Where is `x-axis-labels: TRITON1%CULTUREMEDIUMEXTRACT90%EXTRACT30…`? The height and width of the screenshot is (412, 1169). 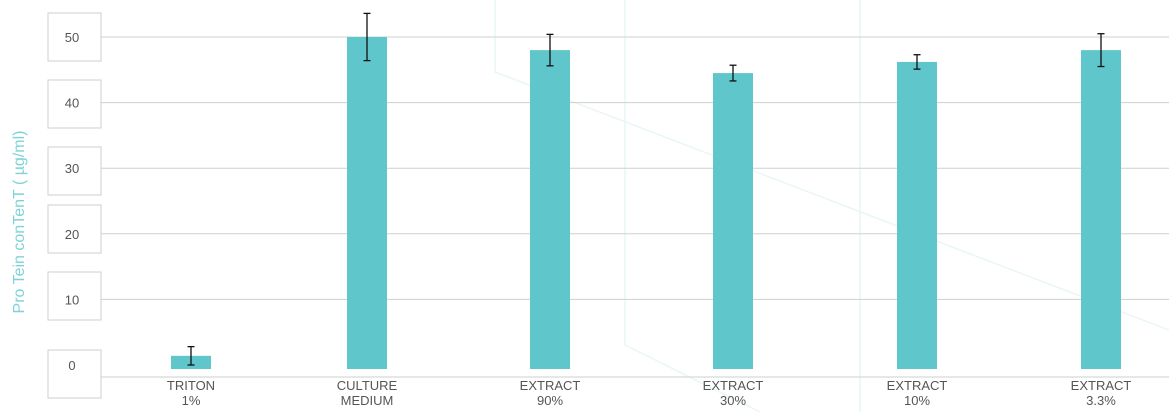
x-axis-labels: TRITON1%CULTUREMEDIUMEXTRACT90%EXTRACT30… is located at coordinates (649, 393).